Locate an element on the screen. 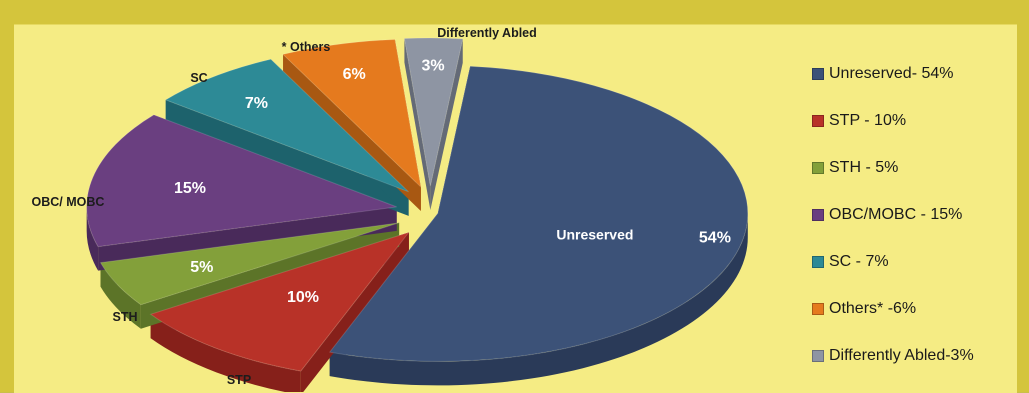 The width and height of the screenshot is (1029, 393). pct-label-sc: 7% is located at coordinates (256, 103).